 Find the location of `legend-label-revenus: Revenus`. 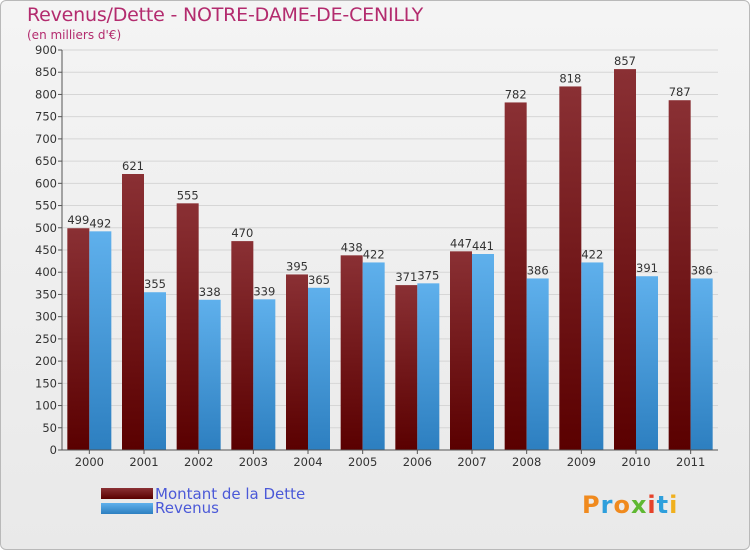

legend-label-revenus: Revenus is located at coordinates (187, 508).